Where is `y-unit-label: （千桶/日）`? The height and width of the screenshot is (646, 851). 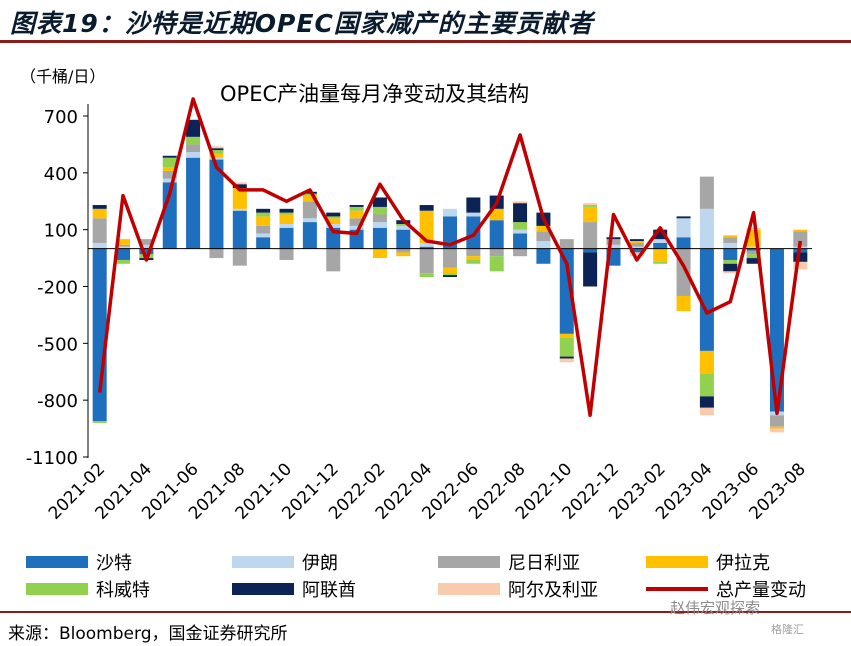
y-unit-label: （千桶/日） is located at coordinates (62, 76).